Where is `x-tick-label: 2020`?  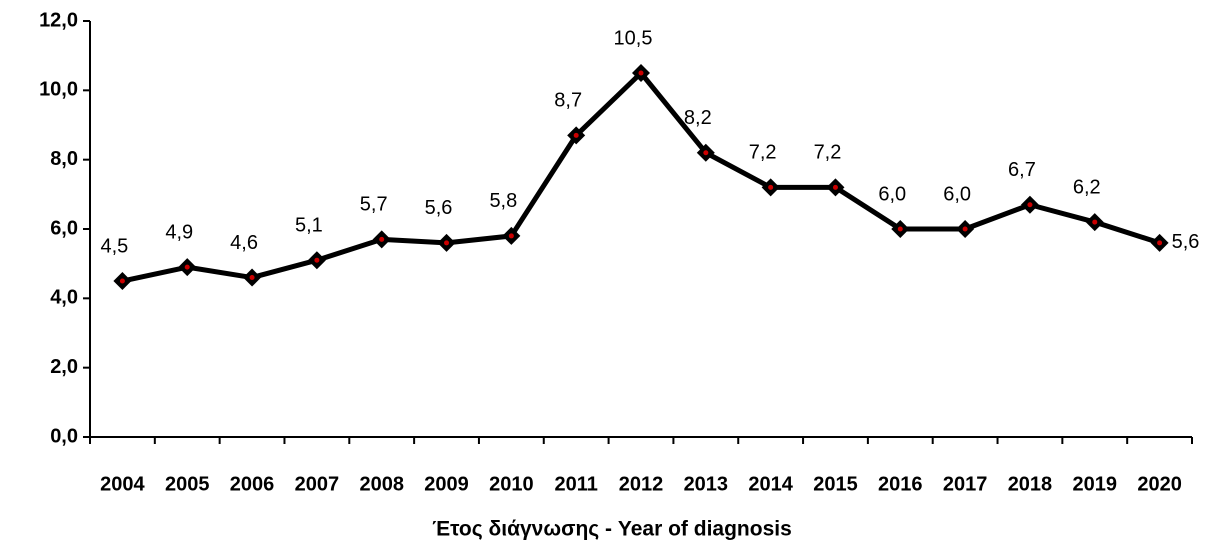
x-tick-label: 2020 is located at coordinates (1159, 484).